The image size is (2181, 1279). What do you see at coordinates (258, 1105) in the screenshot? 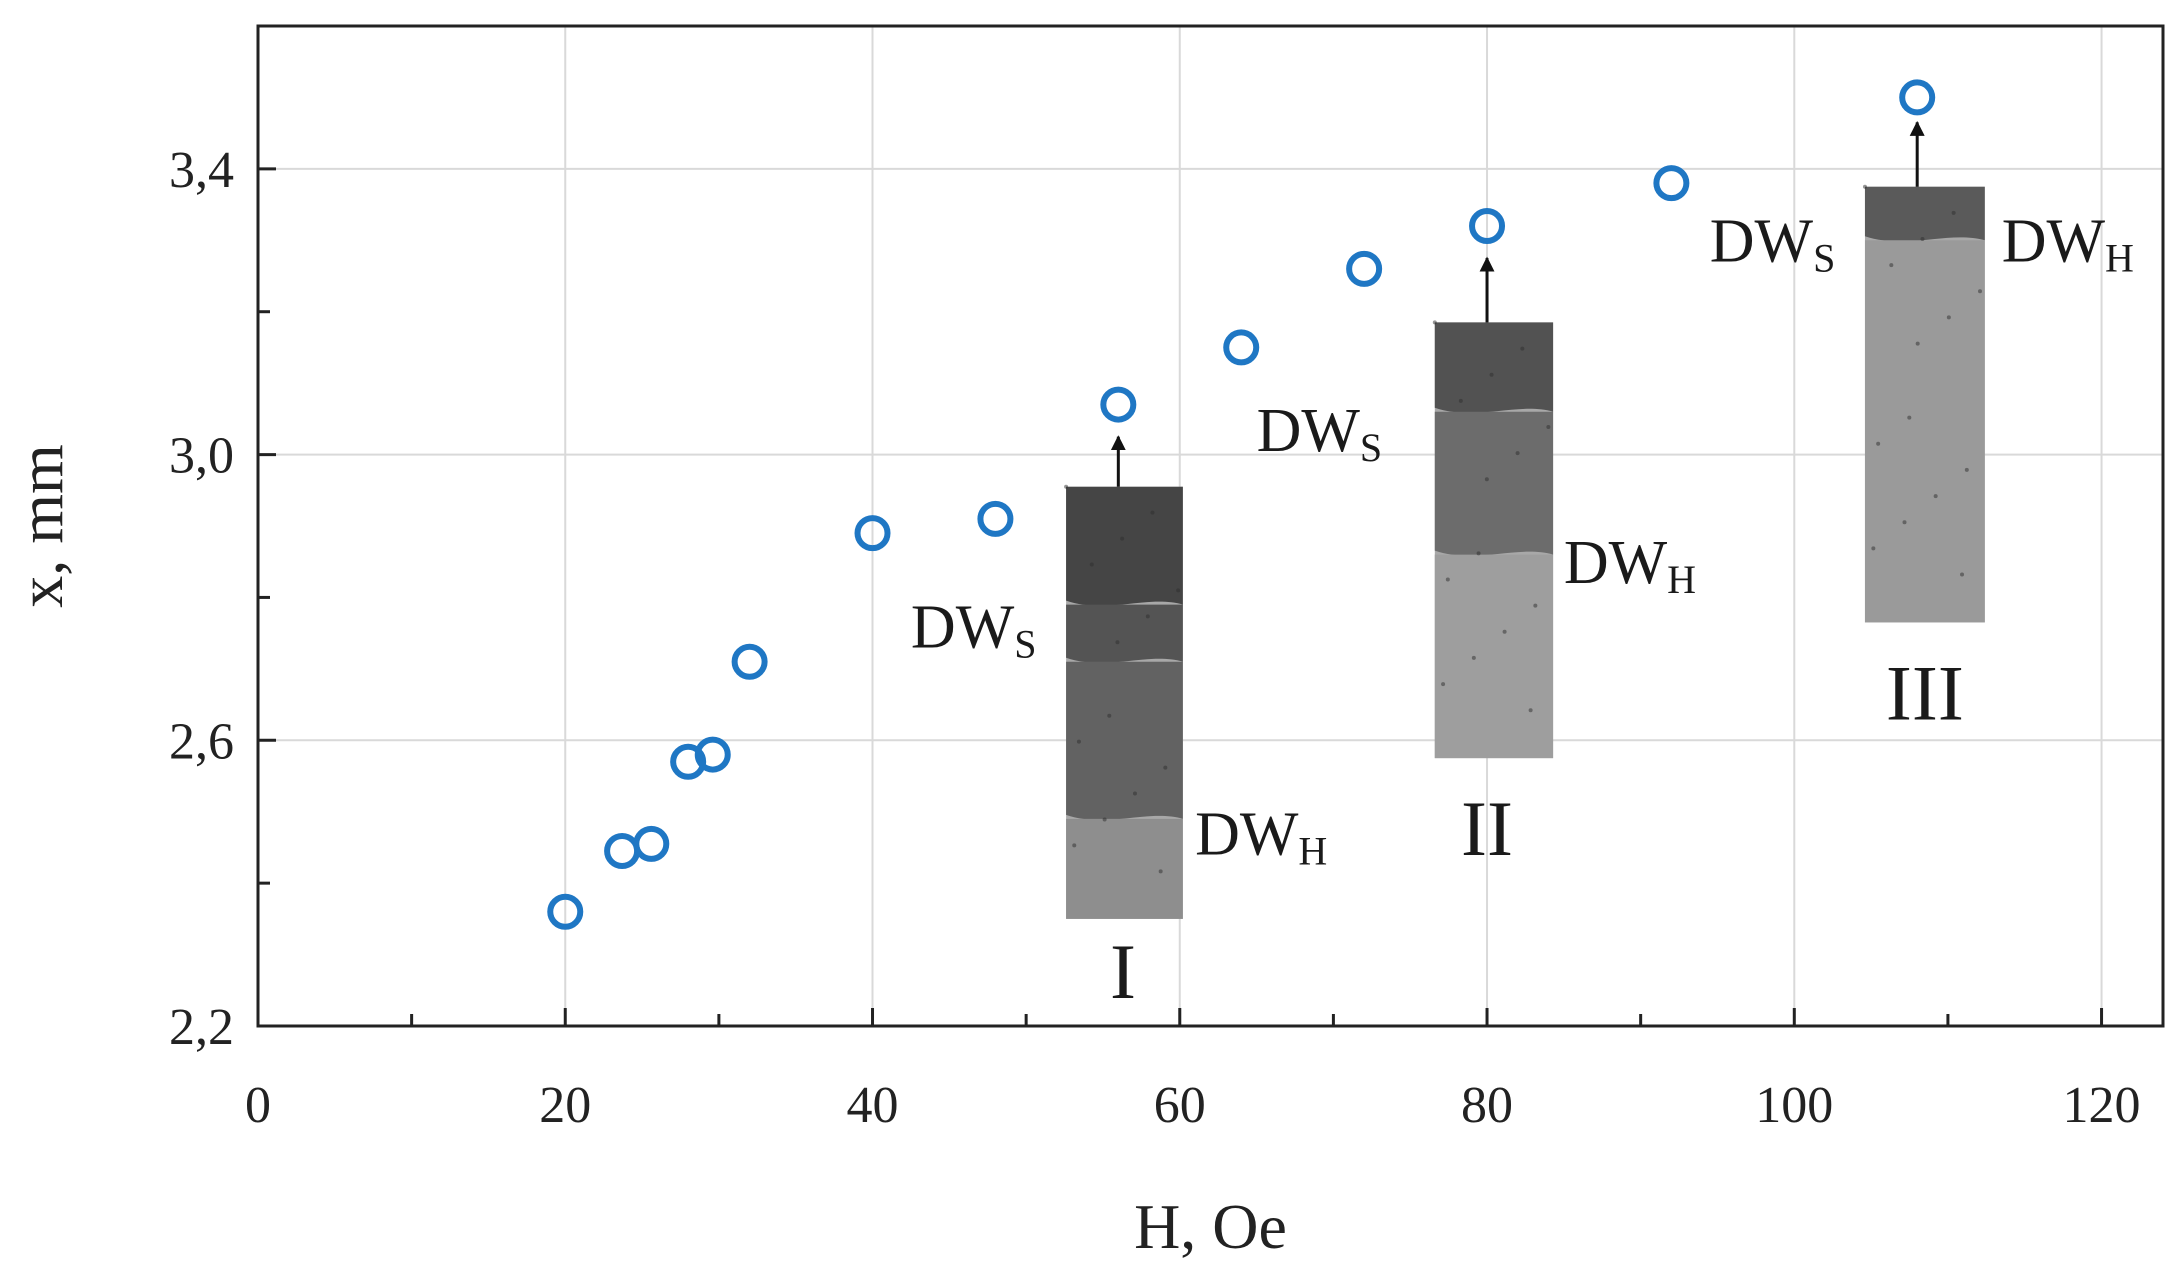
I see `x-tick-label: 0` at bounding box center [258, 1105].